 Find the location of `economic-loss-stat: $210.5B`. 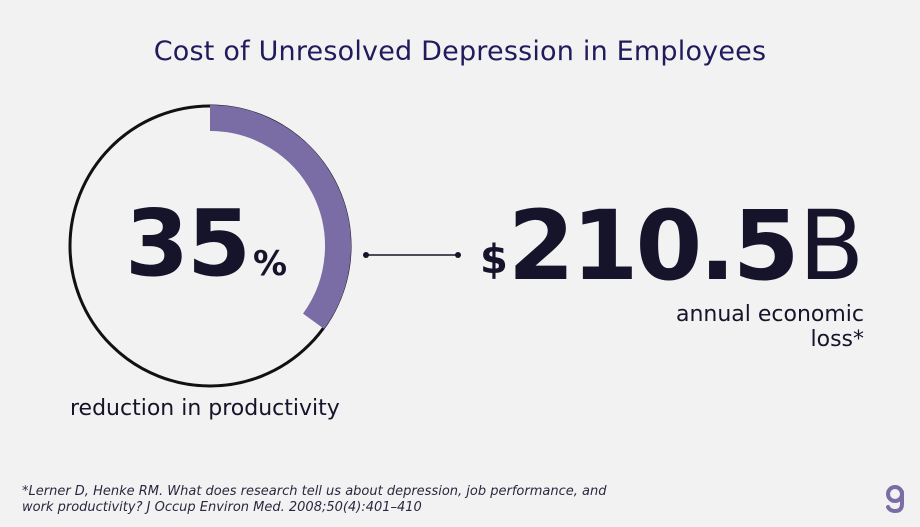

economic-loss-stat: $210.5B is located at coordinates (672, 246).